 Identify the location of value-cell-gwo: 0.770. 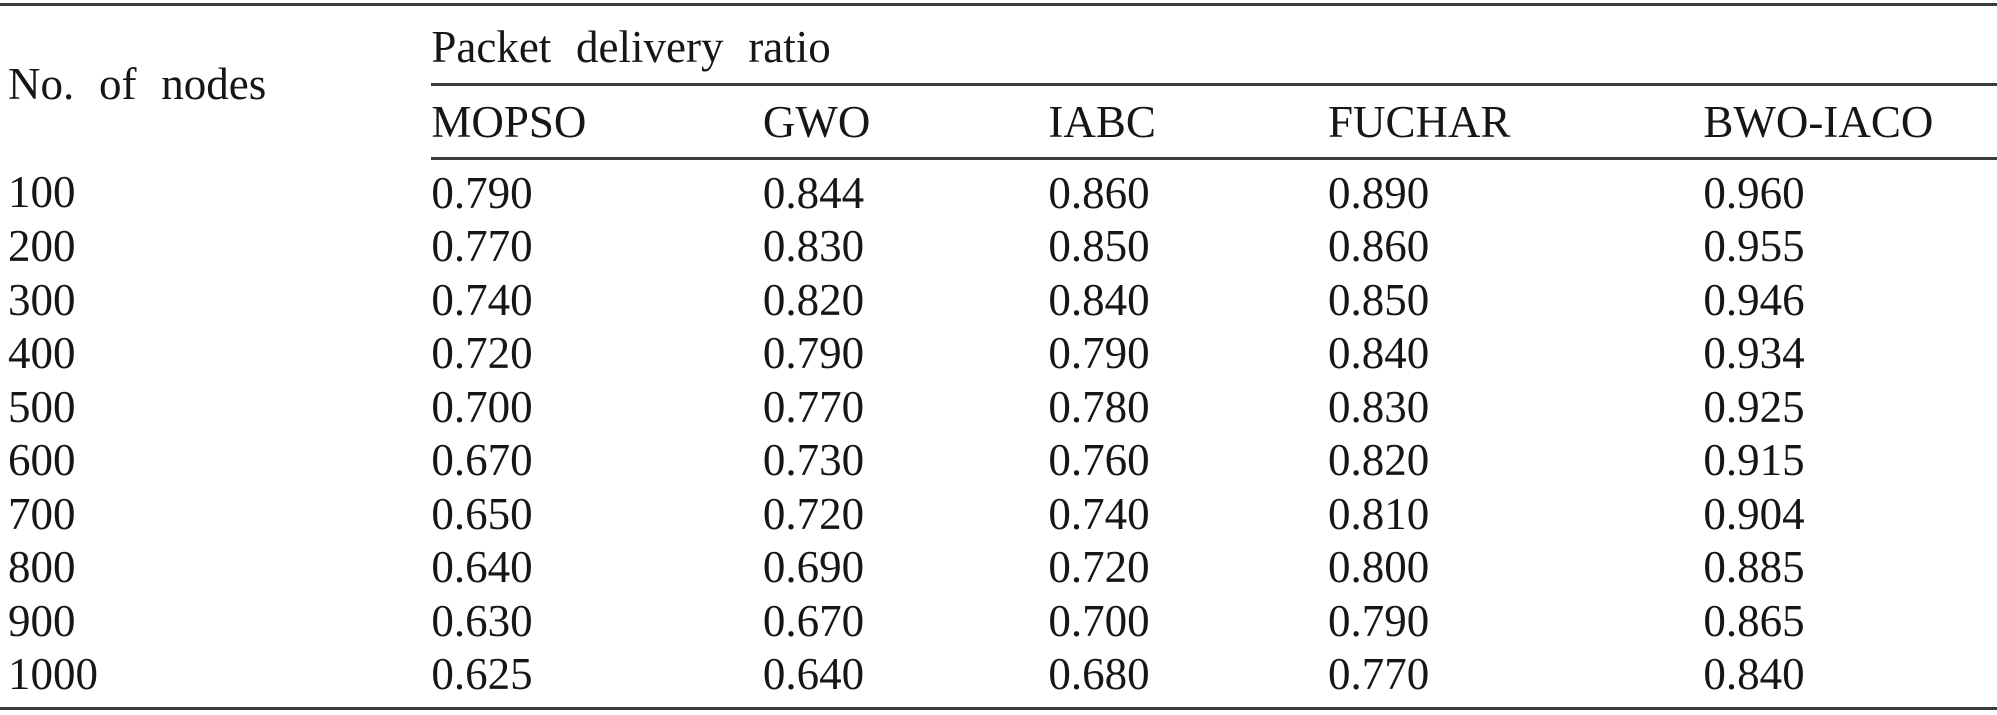
(813, 406).